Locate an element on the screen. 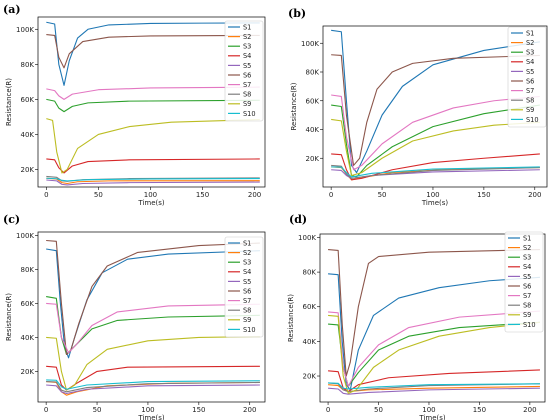 This screenshot has width=550, height=420. panel-label: (b) is located at coordinates (297, 13).